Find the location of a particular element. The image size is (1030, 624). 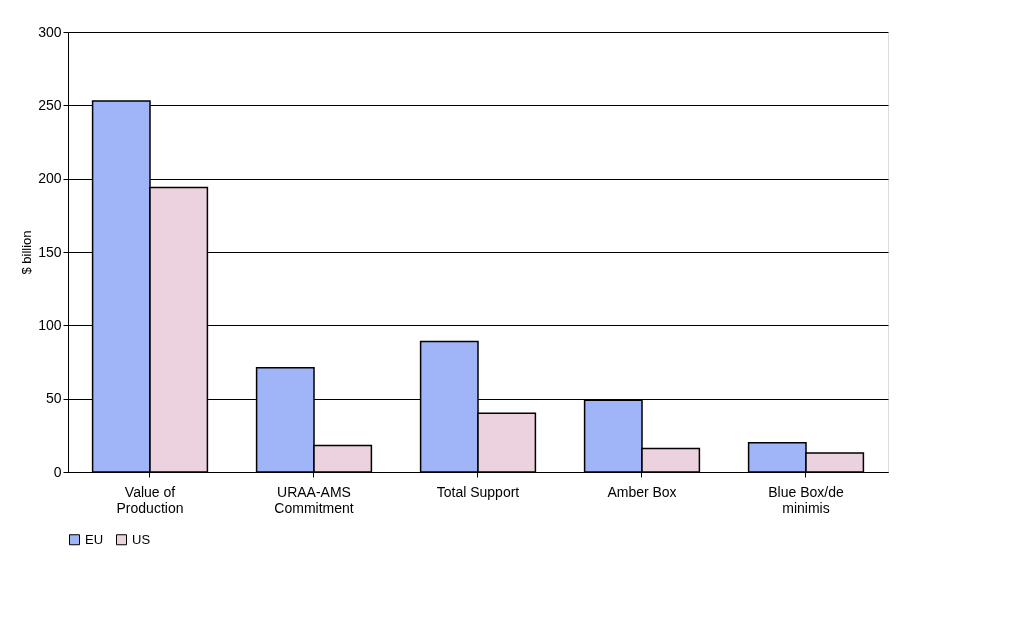

x-tick-label: Blue Box/de minimis is located at coordinates (806, 499).